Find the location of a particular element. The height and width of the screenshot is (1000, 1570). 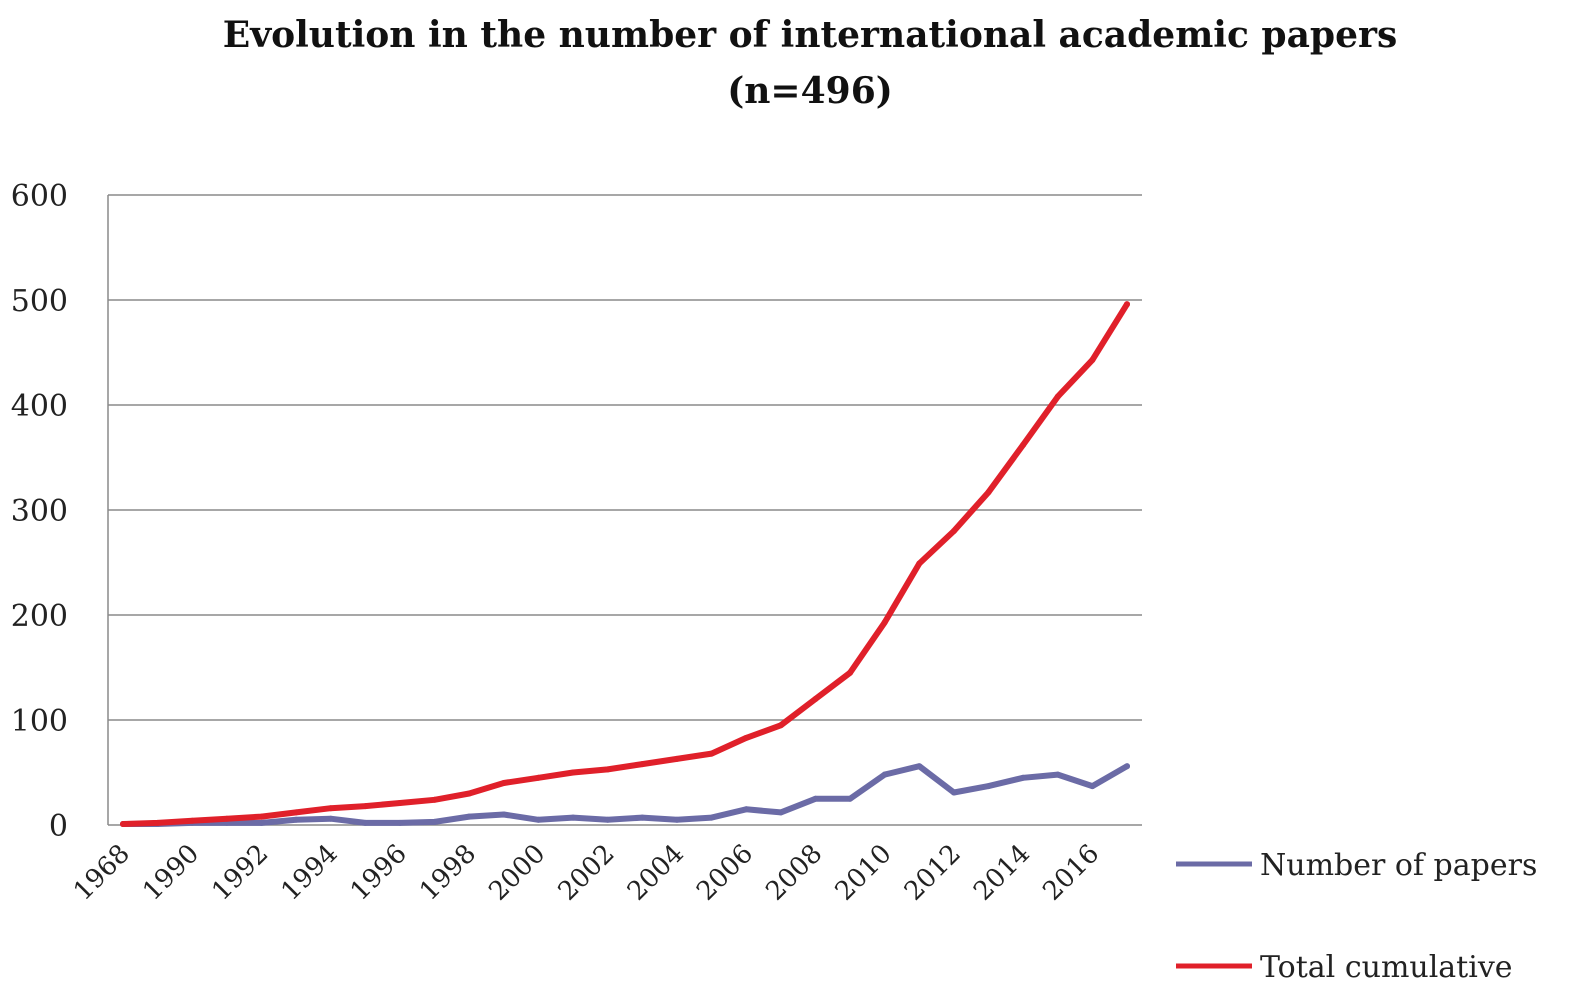

x-tick-label: 1996 is located at coordinates (379, 873).